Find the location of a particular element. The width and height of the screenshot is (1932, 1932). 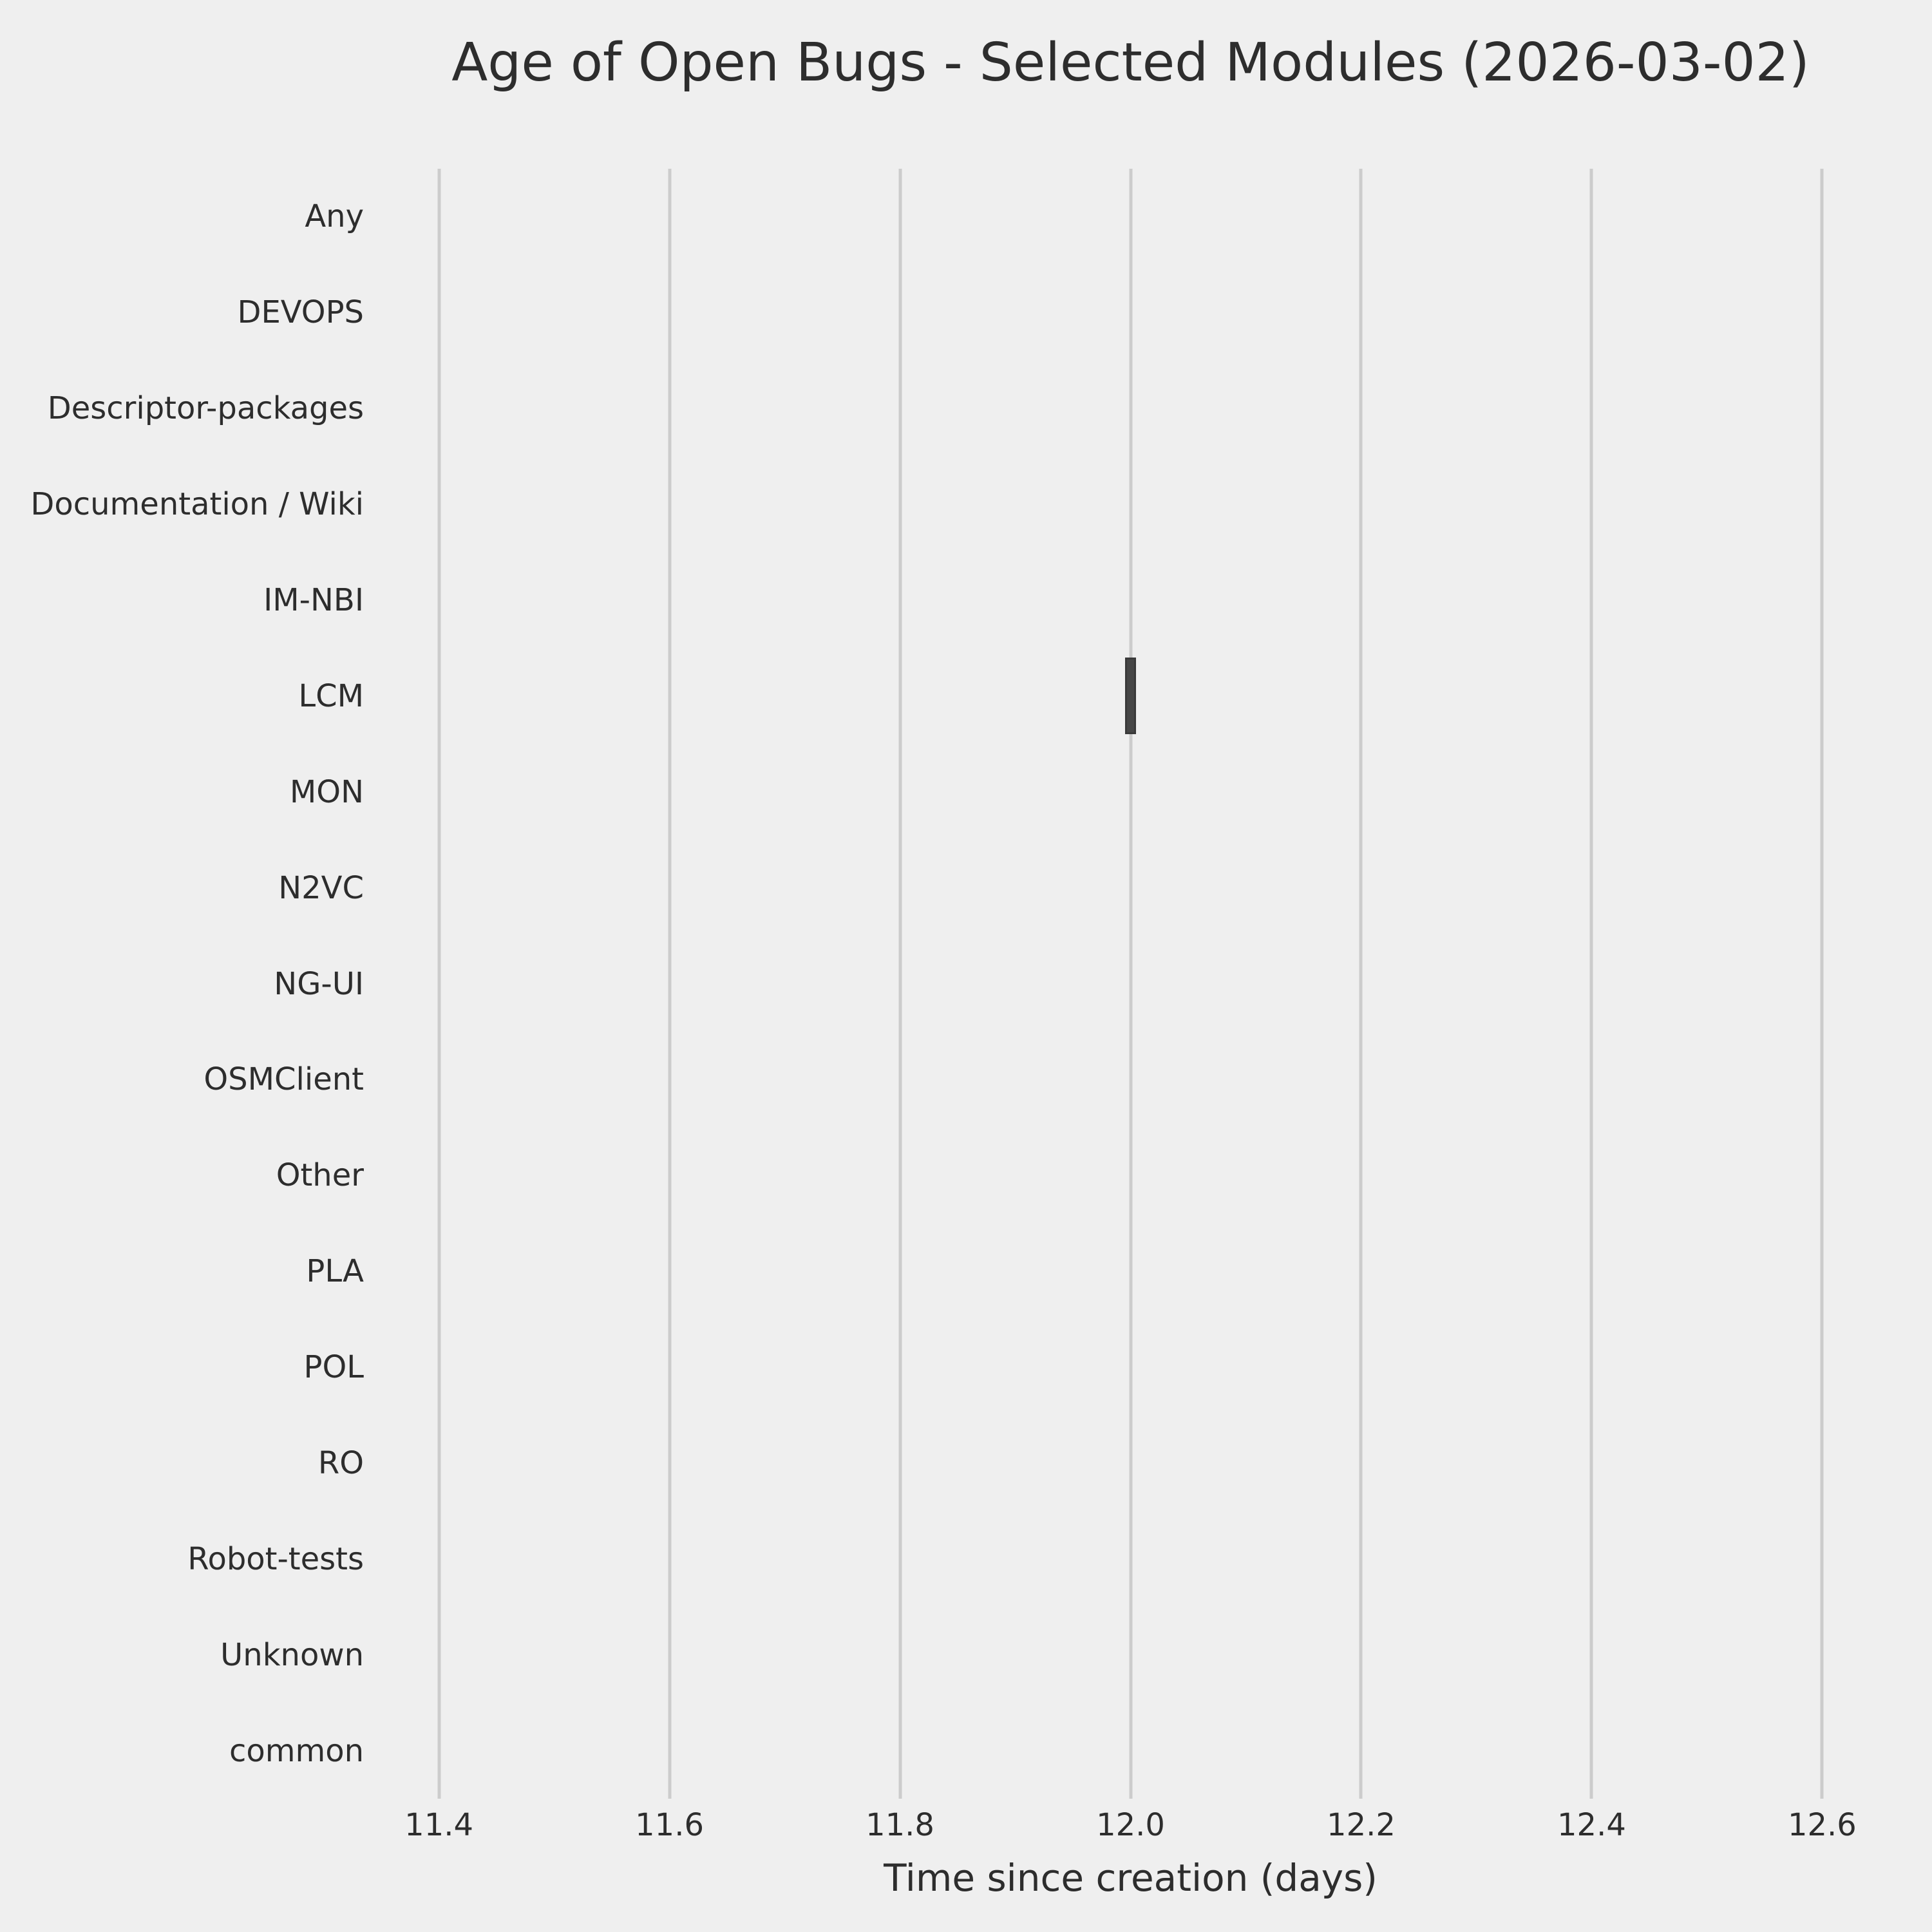

y-tick-label-any: Any is located at coordinates (334, 216).